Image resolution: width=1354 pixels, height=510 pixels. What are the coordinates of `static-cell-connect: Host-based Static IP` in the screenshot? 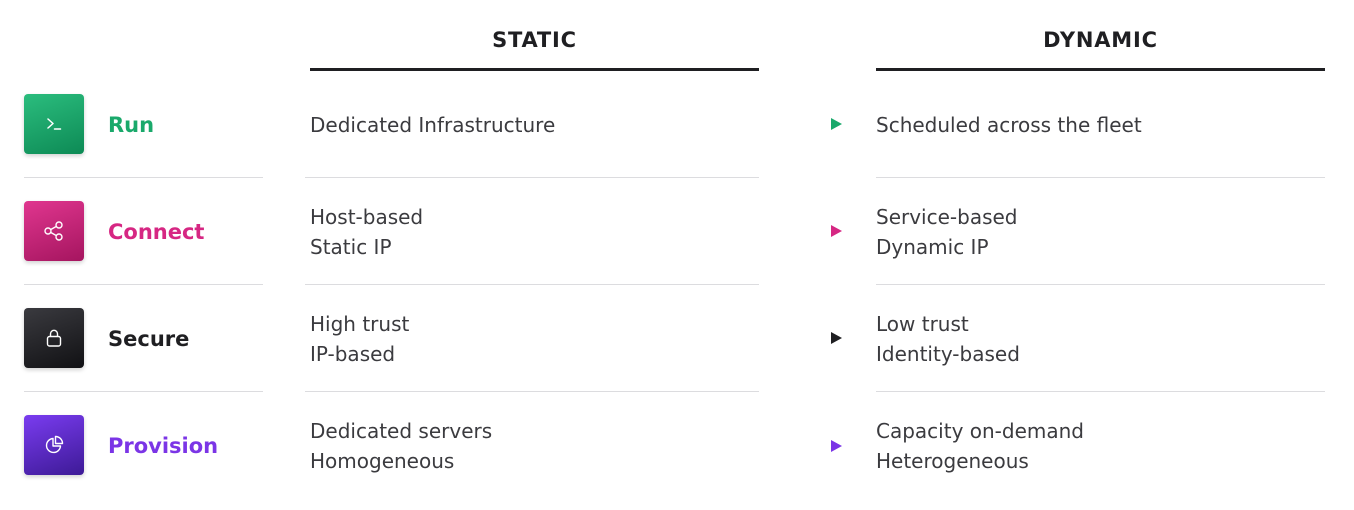 It's located at (530, 231).